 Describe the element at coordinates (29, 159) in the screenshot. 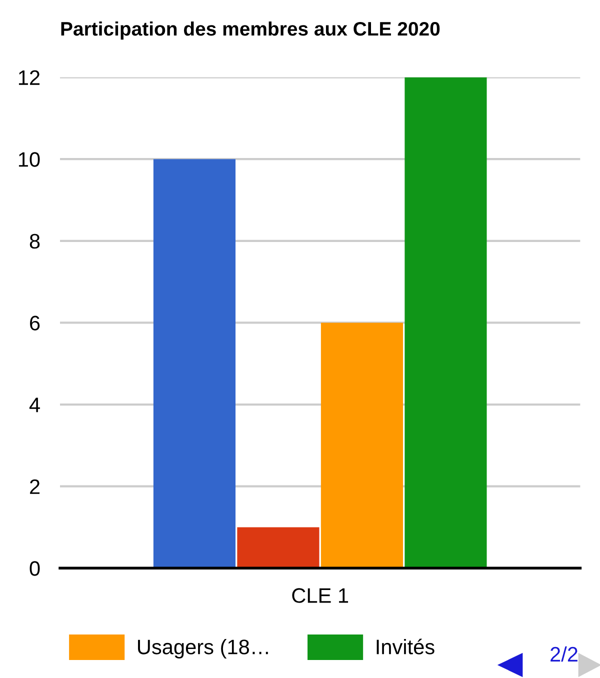

I see `y-tick-label: 10` at that location.